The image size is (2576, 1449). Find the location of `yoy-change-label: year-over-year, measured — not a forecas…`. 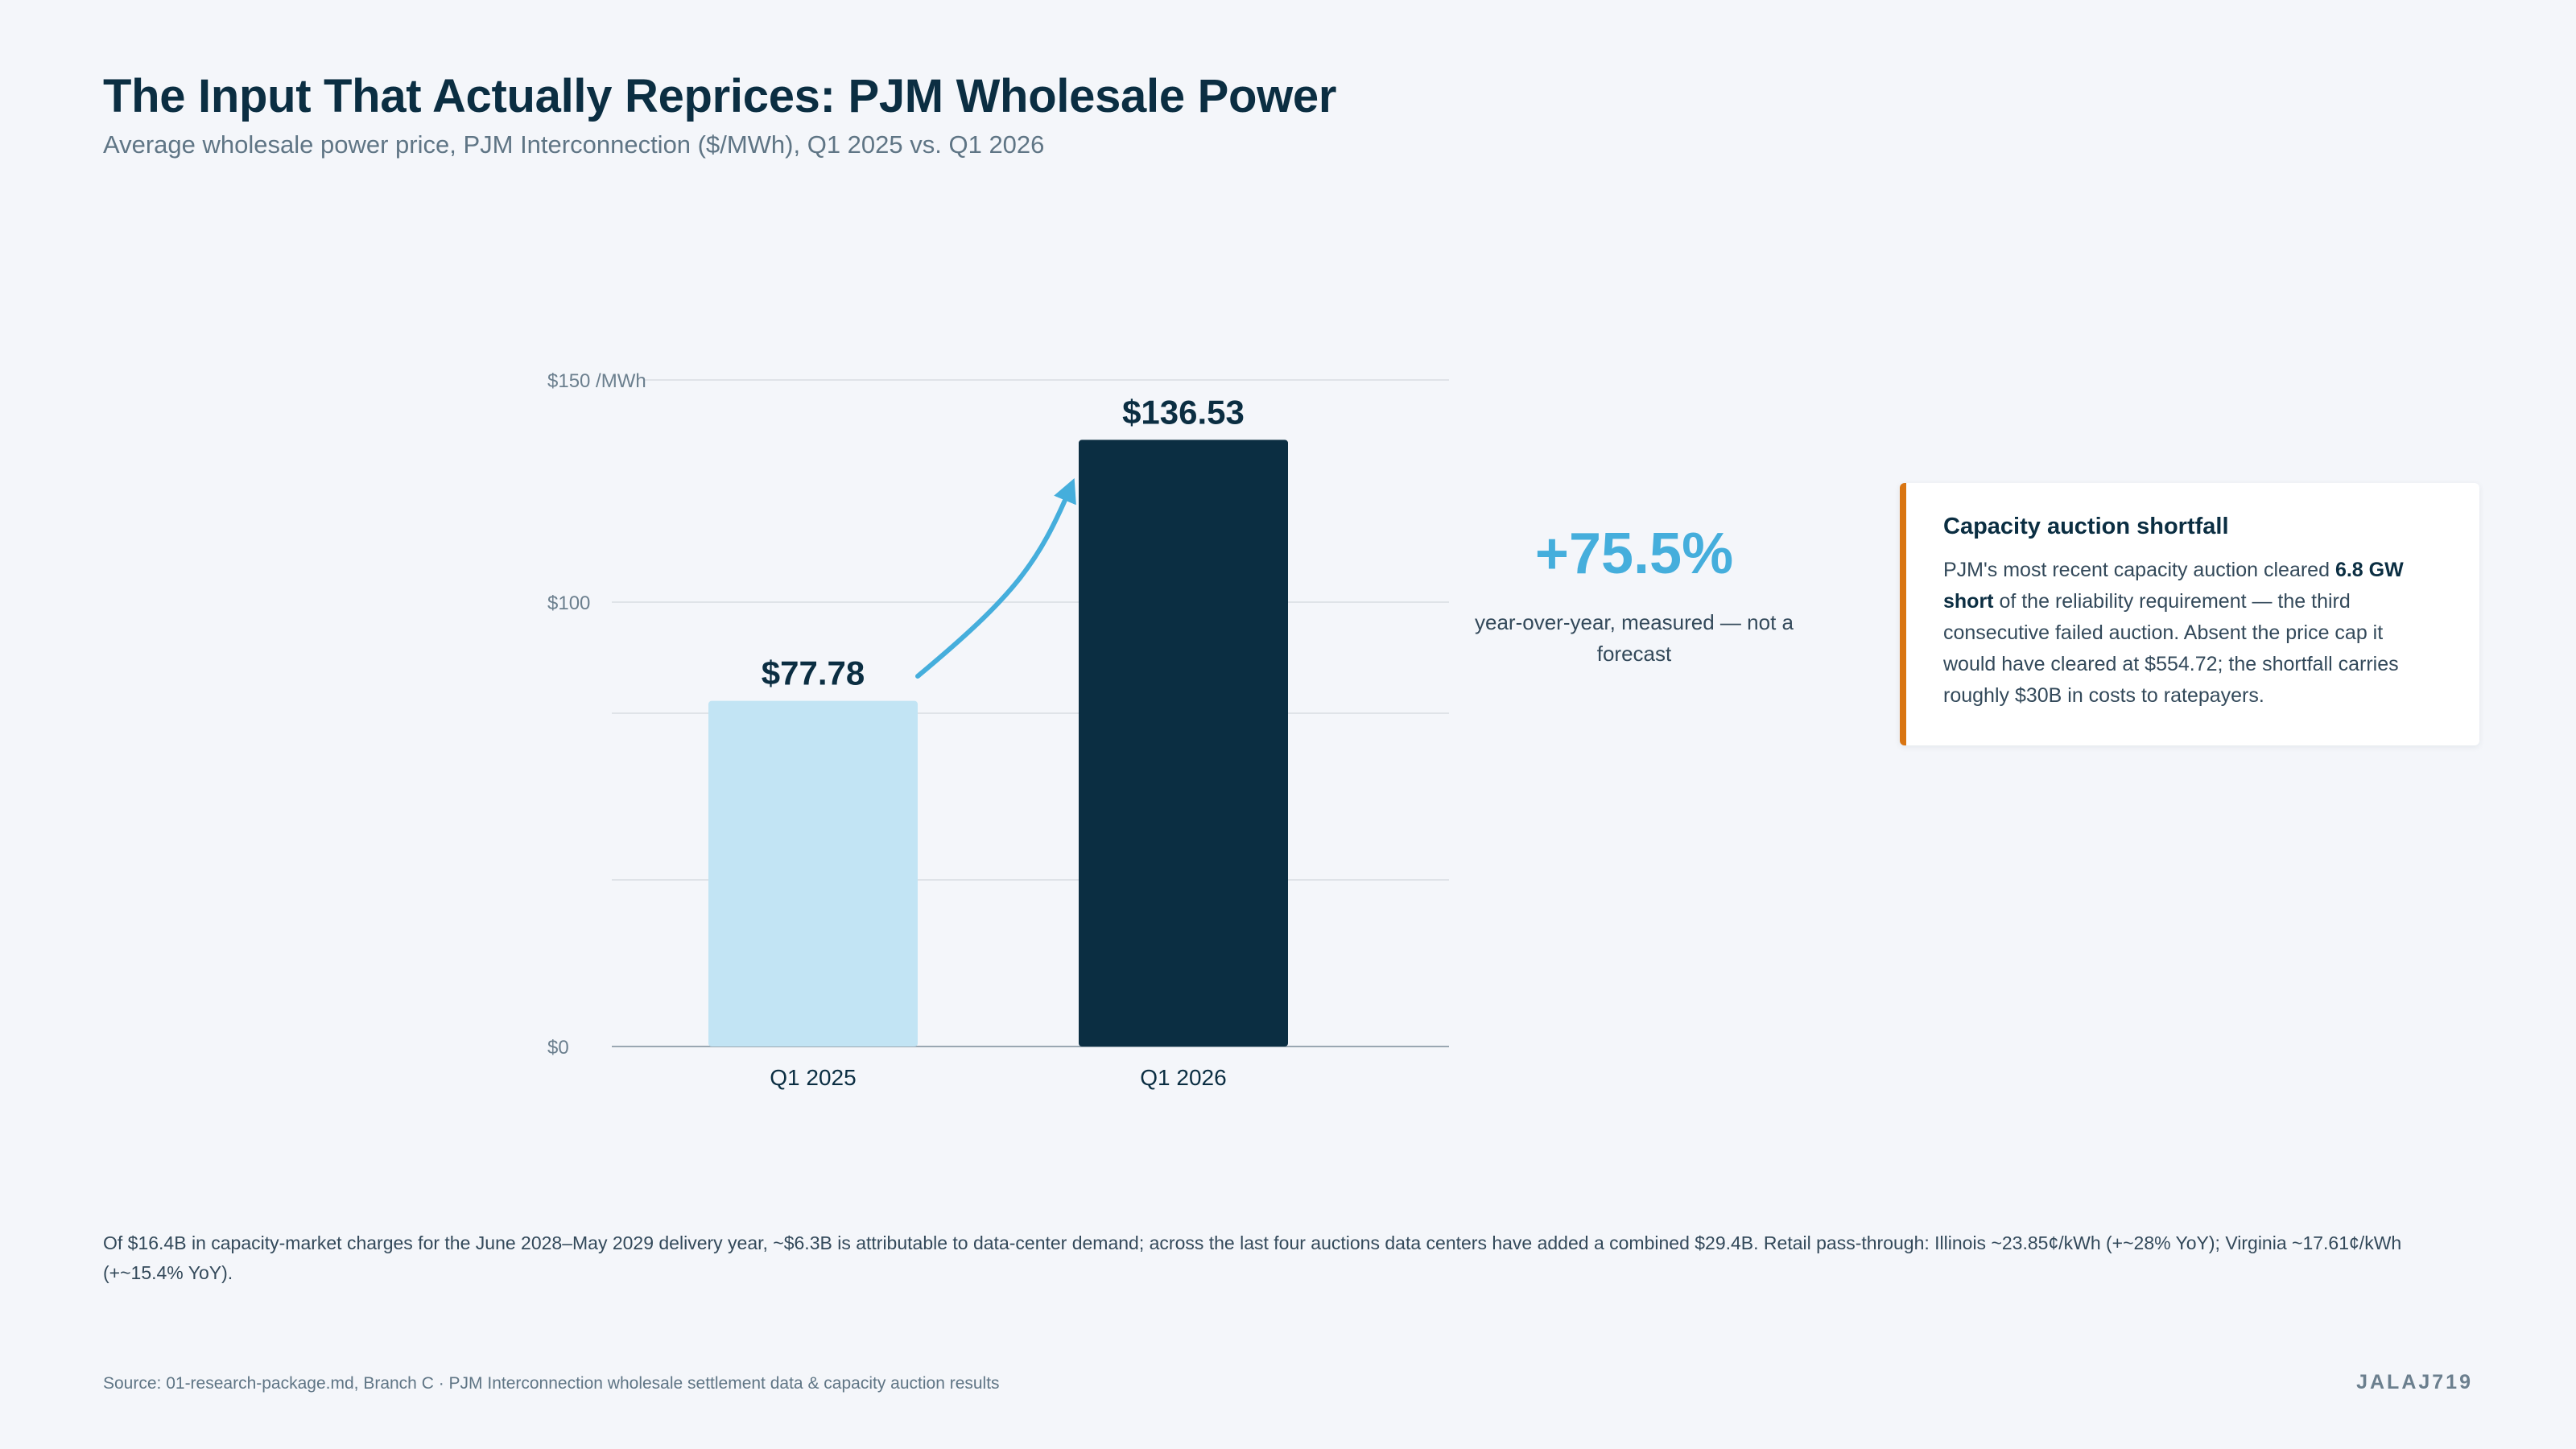

yoy-change-label: year-over-year, measured — not a forecas… is located at coordinates (1634, 638).